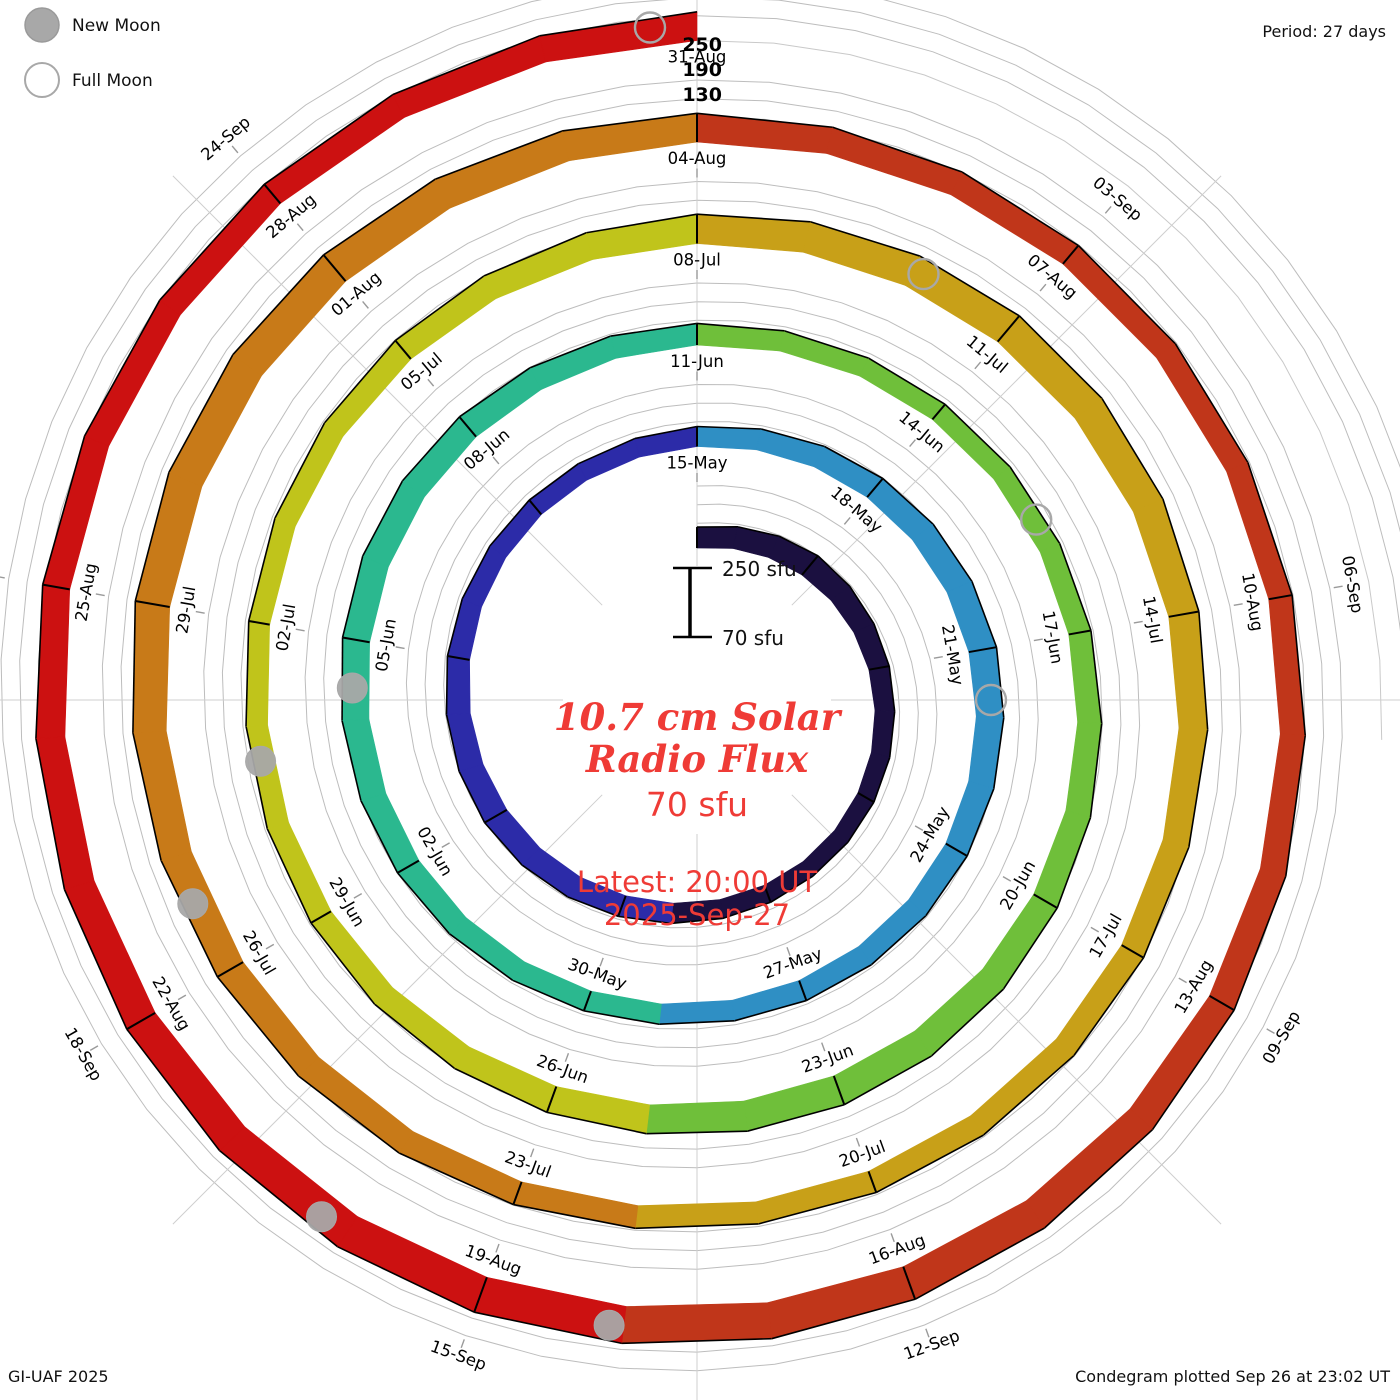  What do you see at coordinates (697, 882) in the screenshot?
I see `latest-time: Latest: 20:00 UT` at bounding box center [697, 882].